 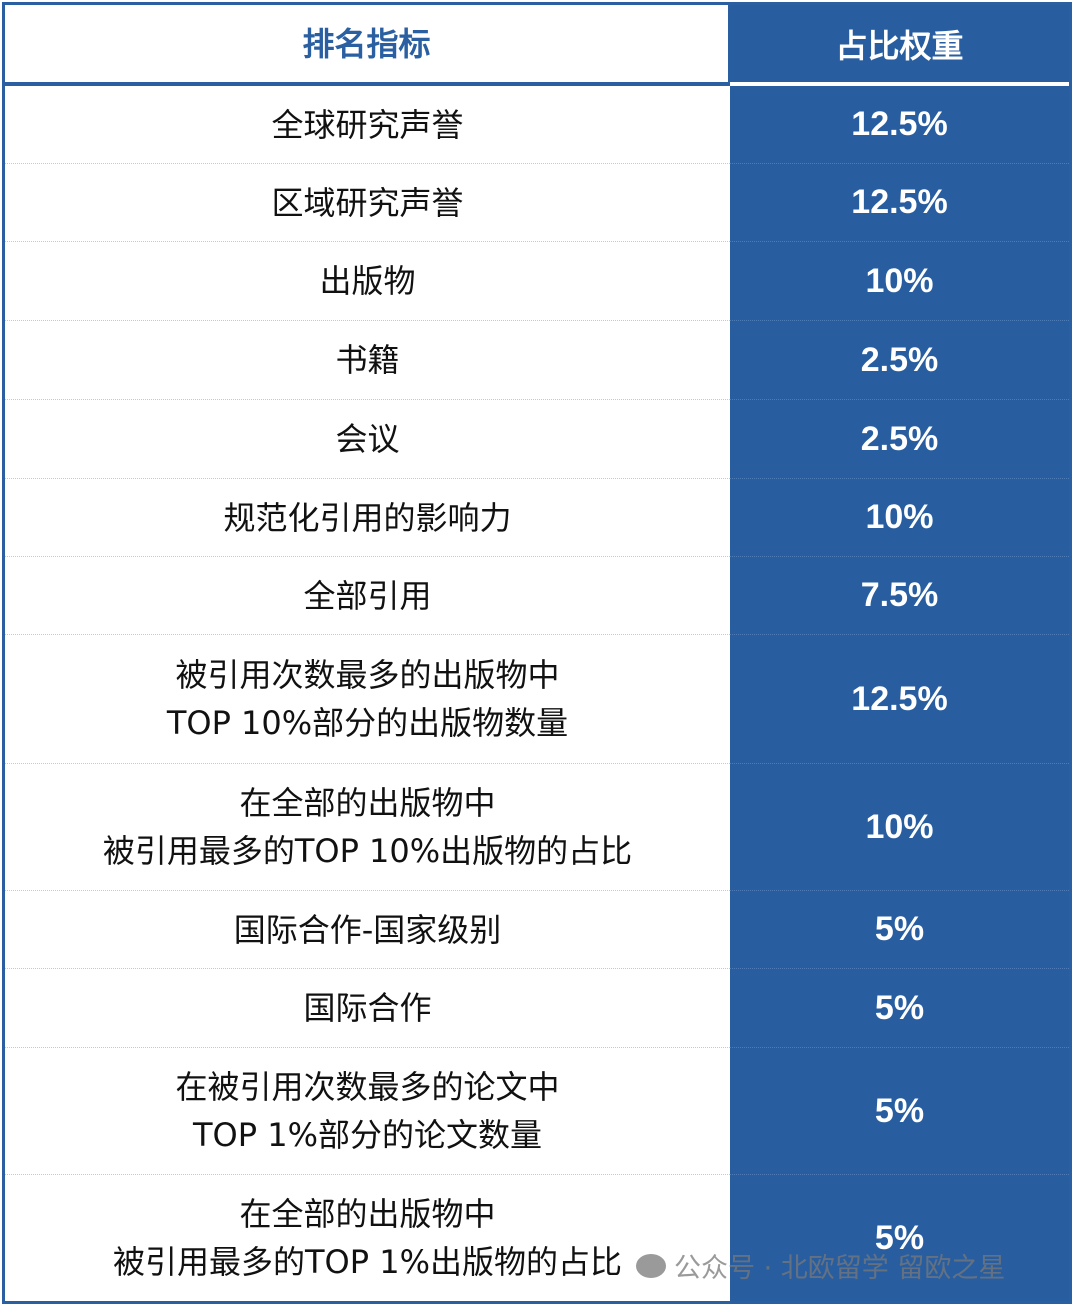 I want to click on table-row: 在全部的出版物中 被引用最多的TOP 10%出版物的占比 10%, so click(x=537, y=827).